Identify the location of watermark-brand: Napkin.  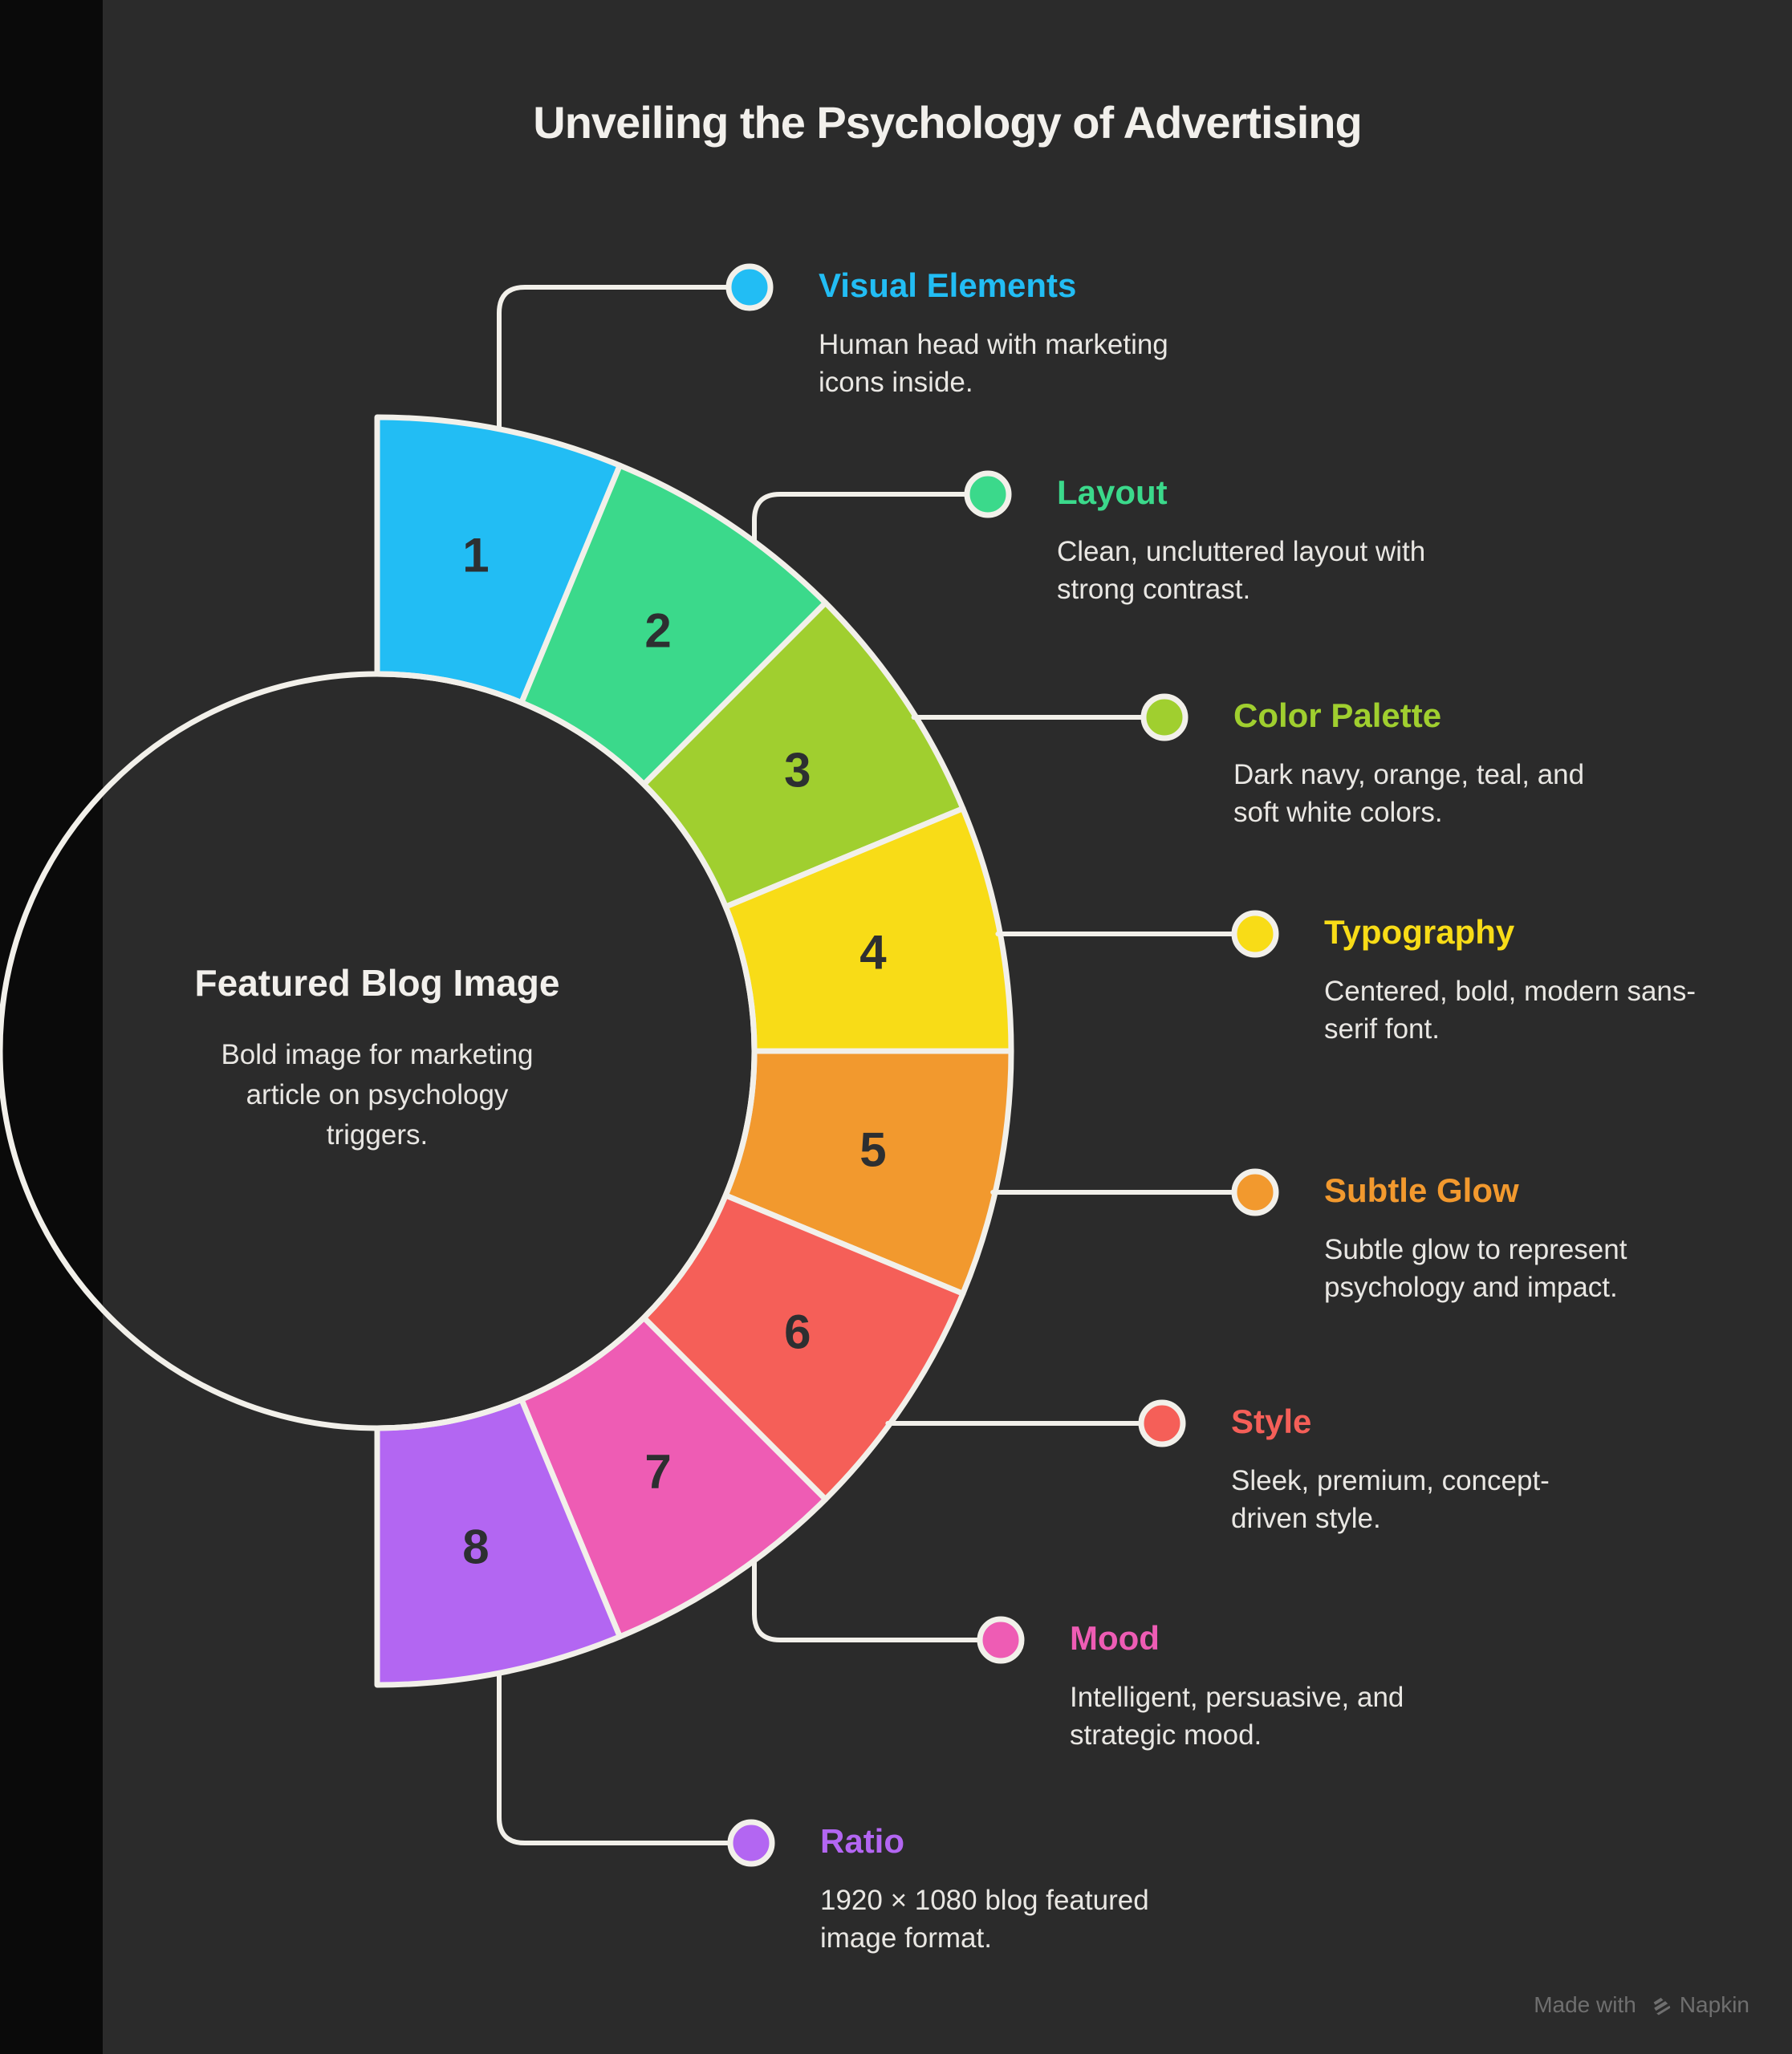
(1714, 2005).